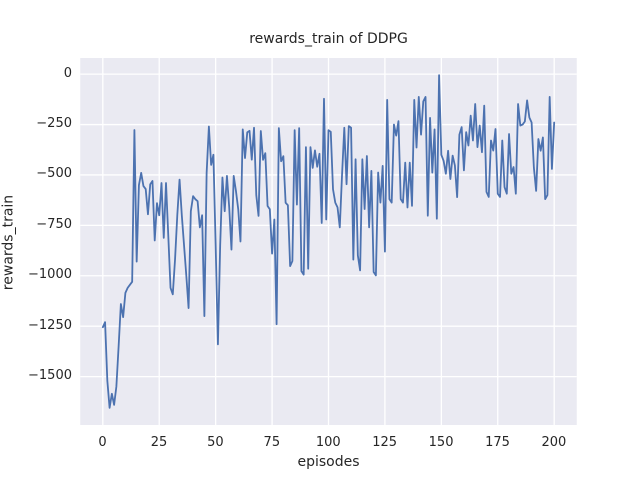 Image resolution: width=640 pixels, height=480 pixels. Describe the element at coordinates (215, 442) in the screenshot. I see `x-tick-label: 50` at that location.